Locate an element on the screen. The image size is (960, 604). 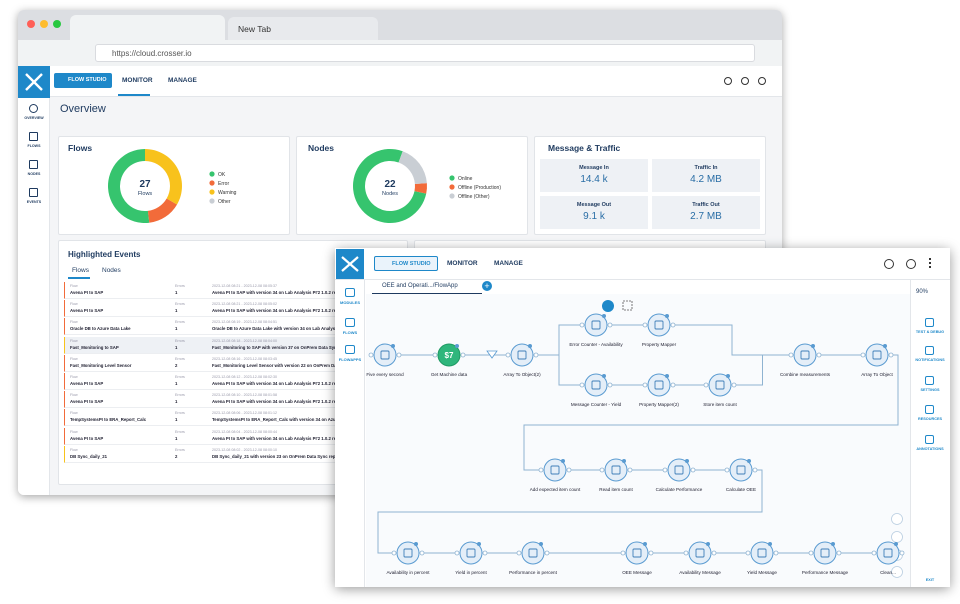
flow-tab is located at coordinates (427, 287).